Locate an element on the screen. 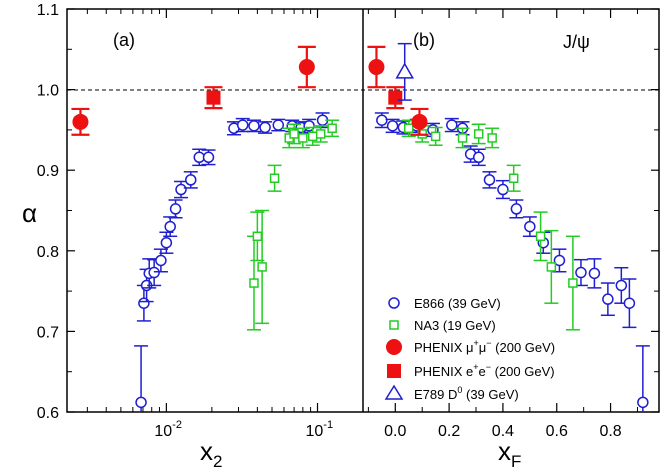 This screenshot has height=470, width=664. legend-entry-e789: E789 D0 (39 GeV) is located at coordinates (451, 393).